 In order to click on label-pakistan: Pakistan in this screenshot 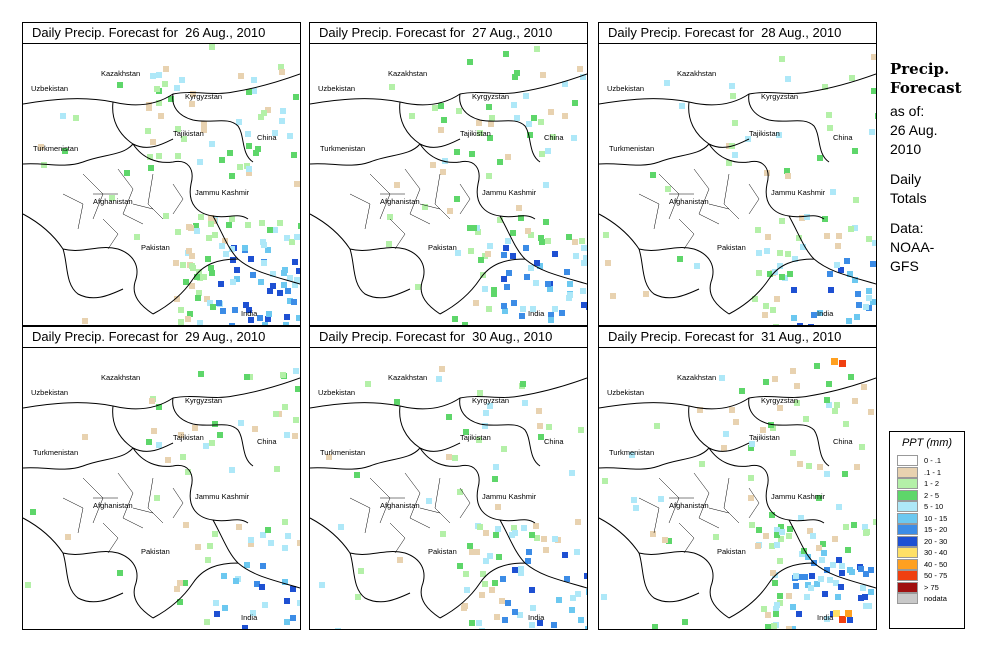, I will do `click(155, 247)`.